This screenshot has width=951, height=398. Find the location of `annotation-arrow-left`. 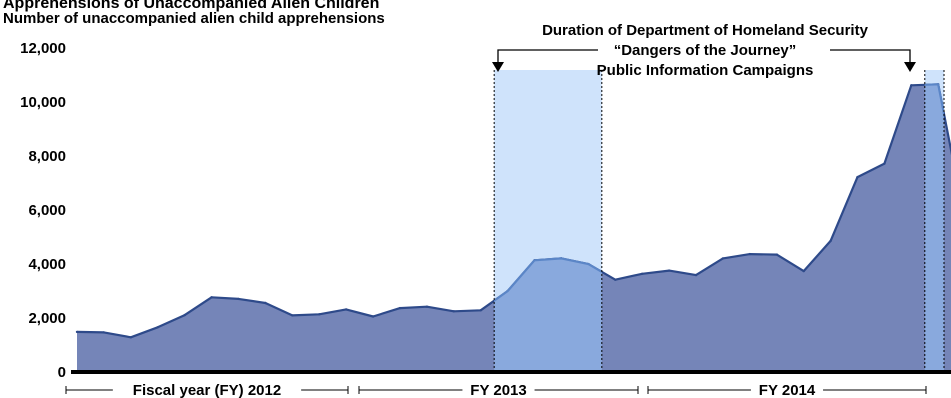

annotation-arrow-left is located at coordinates (547, 57).